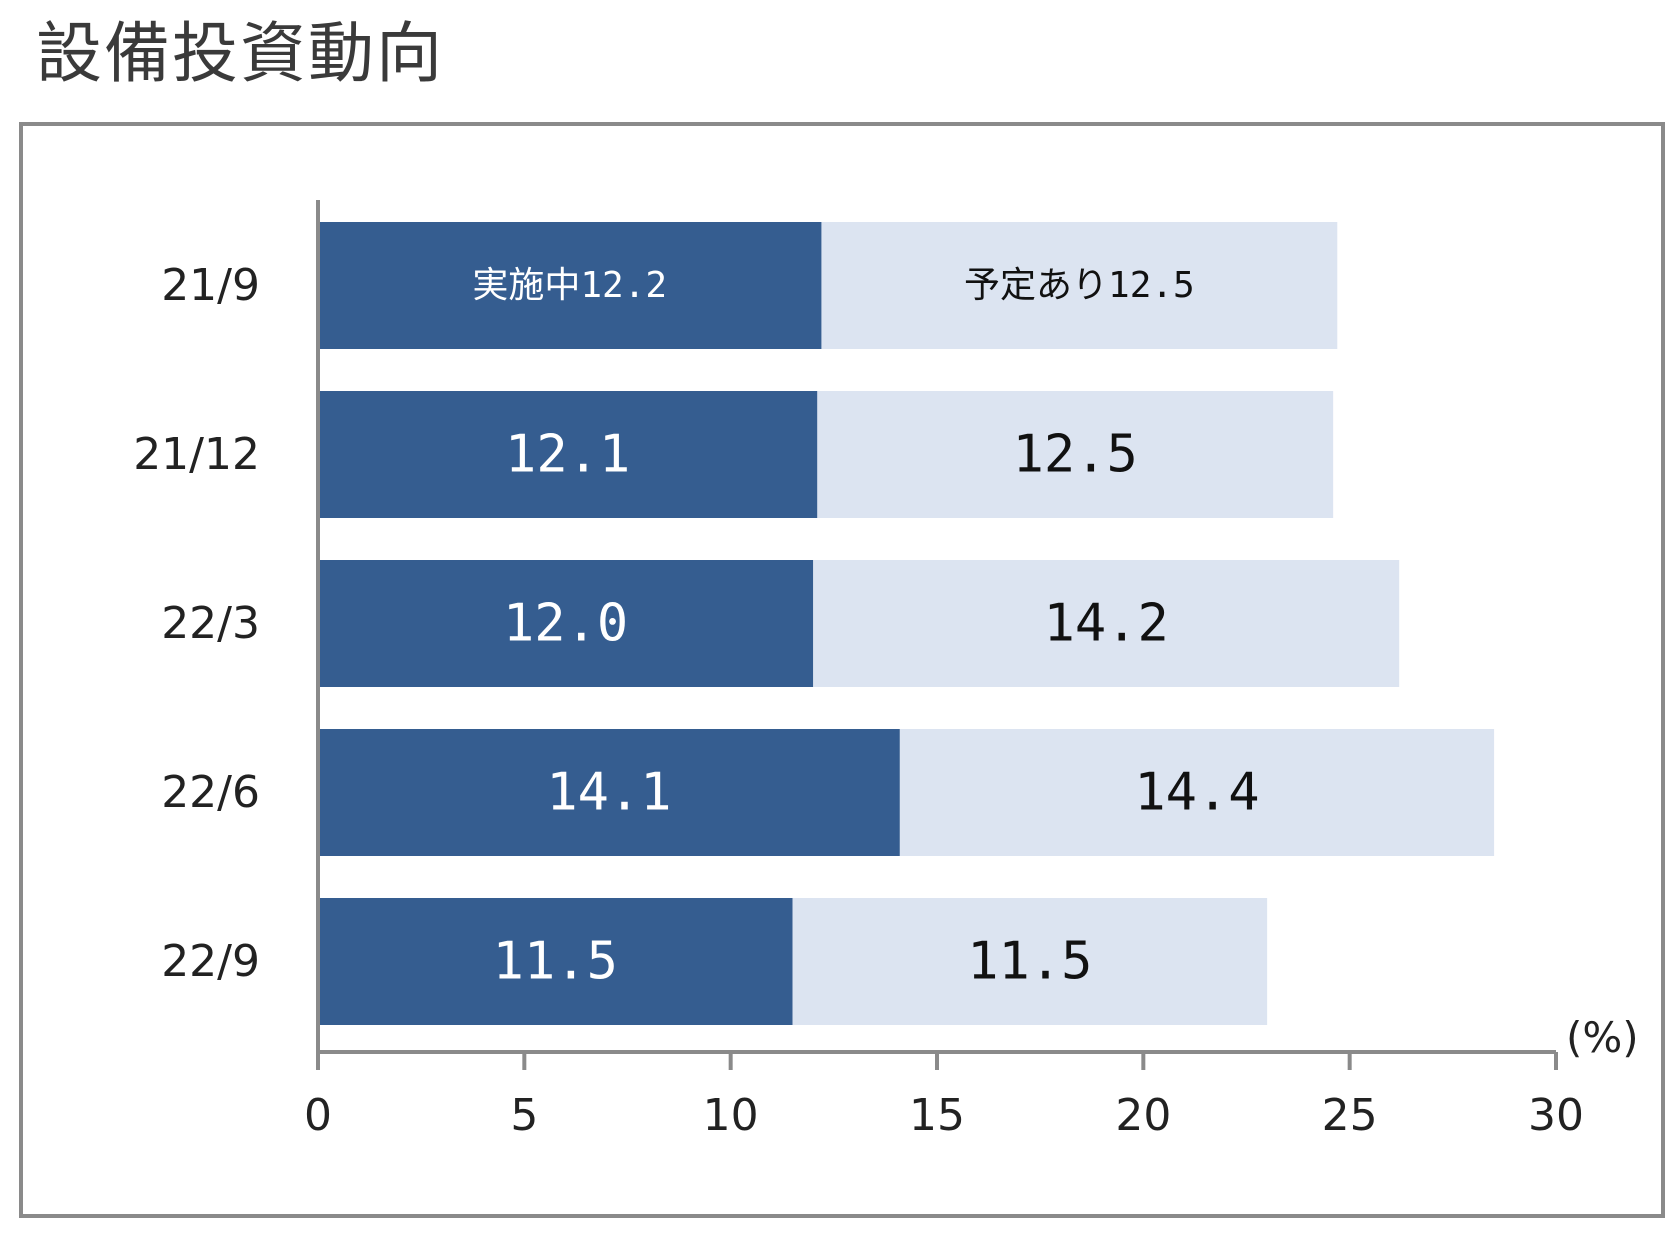  I want to click on category-label-1: 21/12, so click(196, 454).